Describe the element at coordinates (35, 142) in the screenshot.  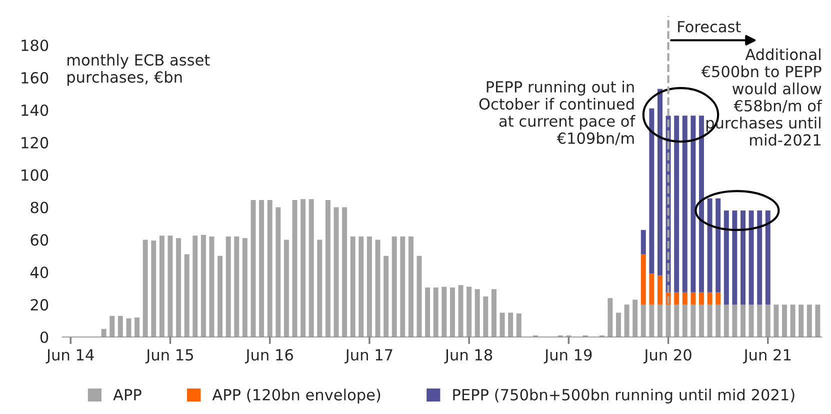
I see `y-tick-label: 120` at that location.